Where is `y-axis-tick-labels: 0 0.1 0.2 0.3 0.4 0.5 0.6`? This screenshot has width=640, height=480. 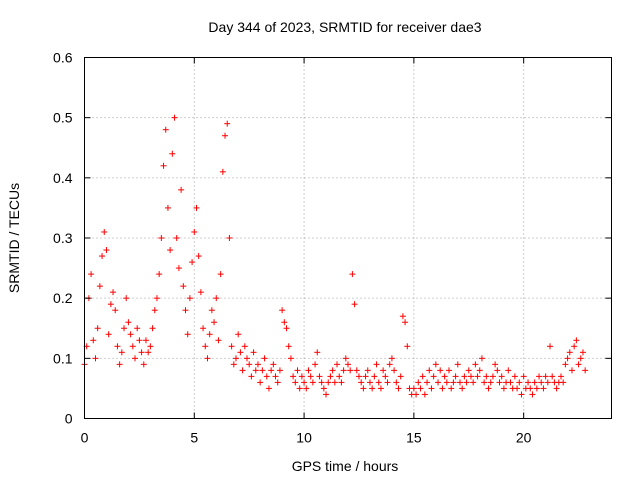 y-axis-tick-labels: 0 0.1 0.2 0.3 0.4 0.5 0.6 is located at coordinates (63, 238).